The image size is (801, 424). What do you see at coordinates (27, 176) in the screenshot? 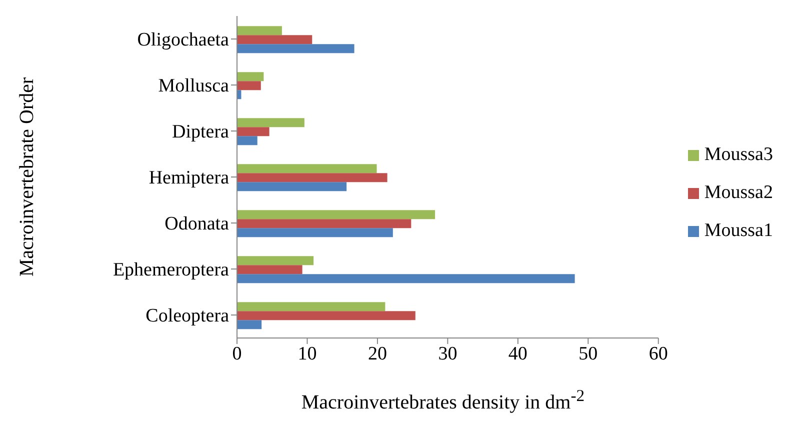
I see `y-axis-title: Macroinvertebrate Order` at bounding box center [27, 176].